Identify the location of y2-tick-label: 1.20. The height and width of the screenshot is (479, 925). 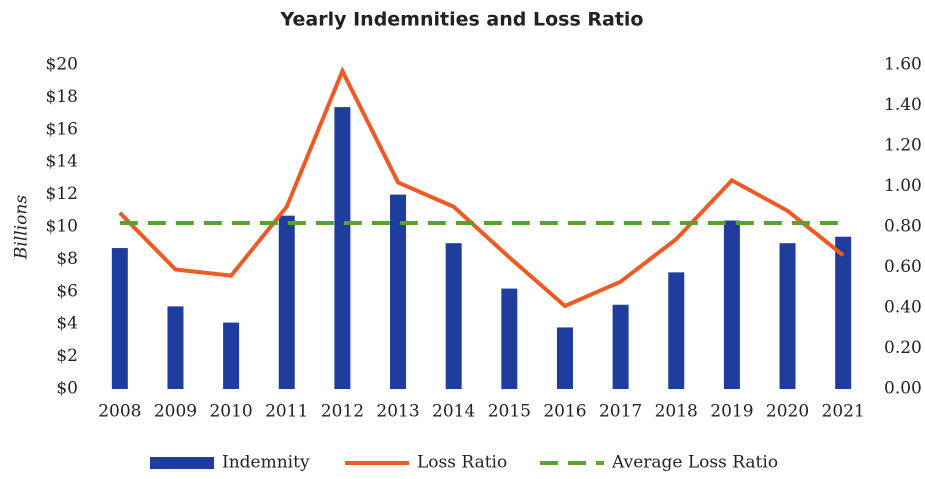
(903, 146).